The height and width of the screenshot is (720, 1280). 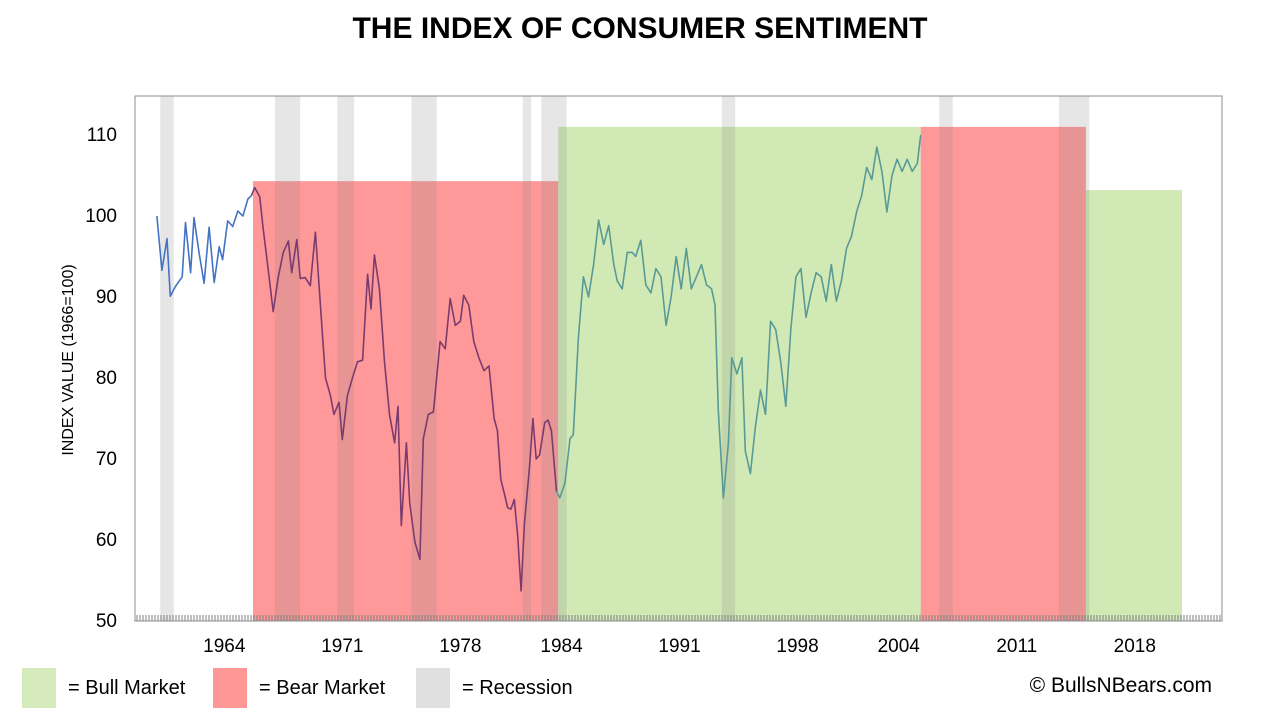 I want to click on x-tick-label: 1964, so click(x=224, y=646).